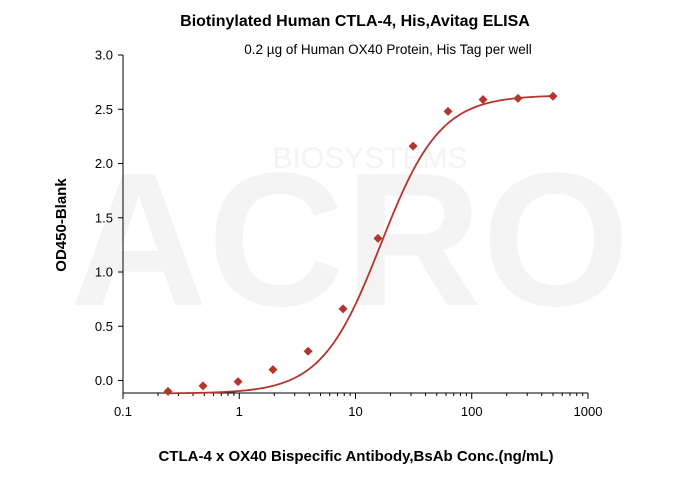 This screenshot has height=477, width=684. I want to click on y-tick-label: 2.5, so click(104, 109).